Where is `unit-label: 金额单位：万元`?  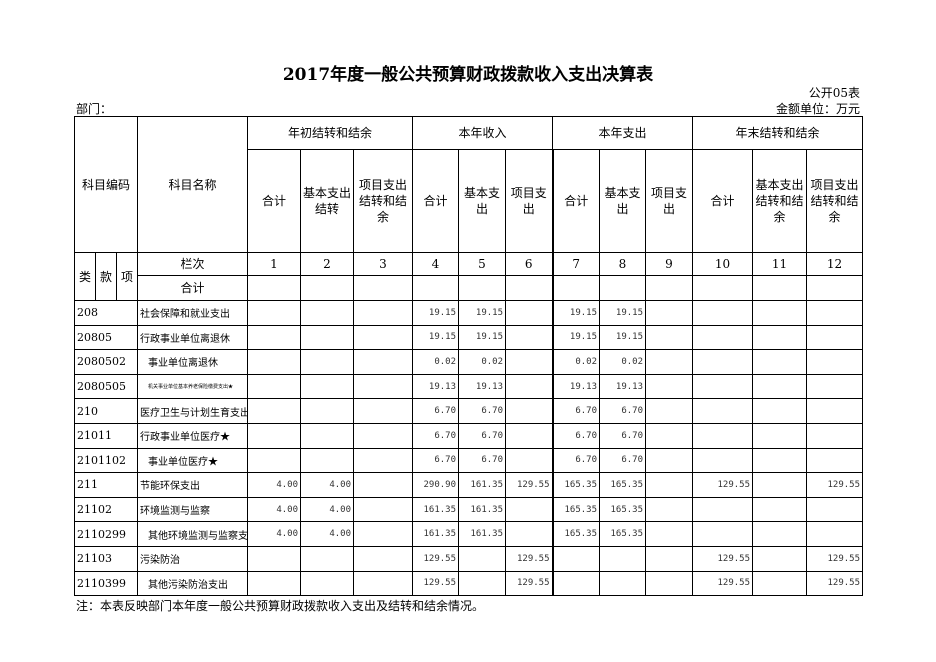 unit-label: 金额单位：万元 is located at coordinates (817, 109).